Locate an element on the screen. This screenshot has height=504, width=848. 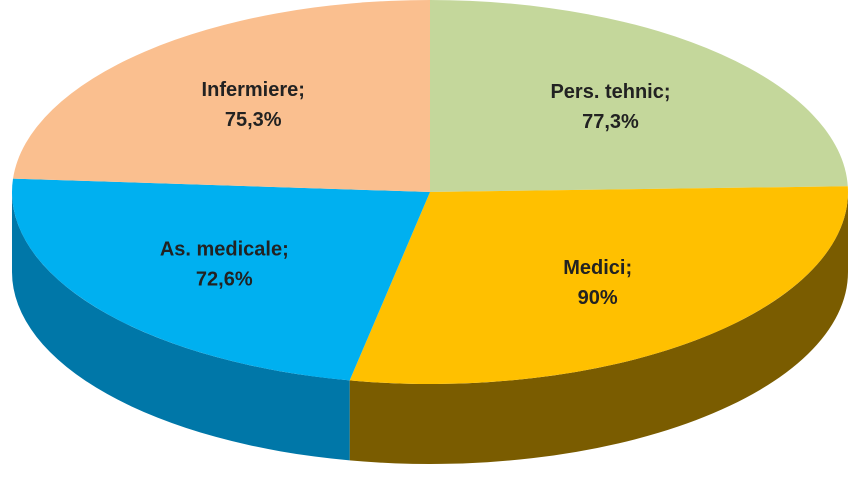
slice-label: Pers. tehnic; is located at coordinates (610, 92).